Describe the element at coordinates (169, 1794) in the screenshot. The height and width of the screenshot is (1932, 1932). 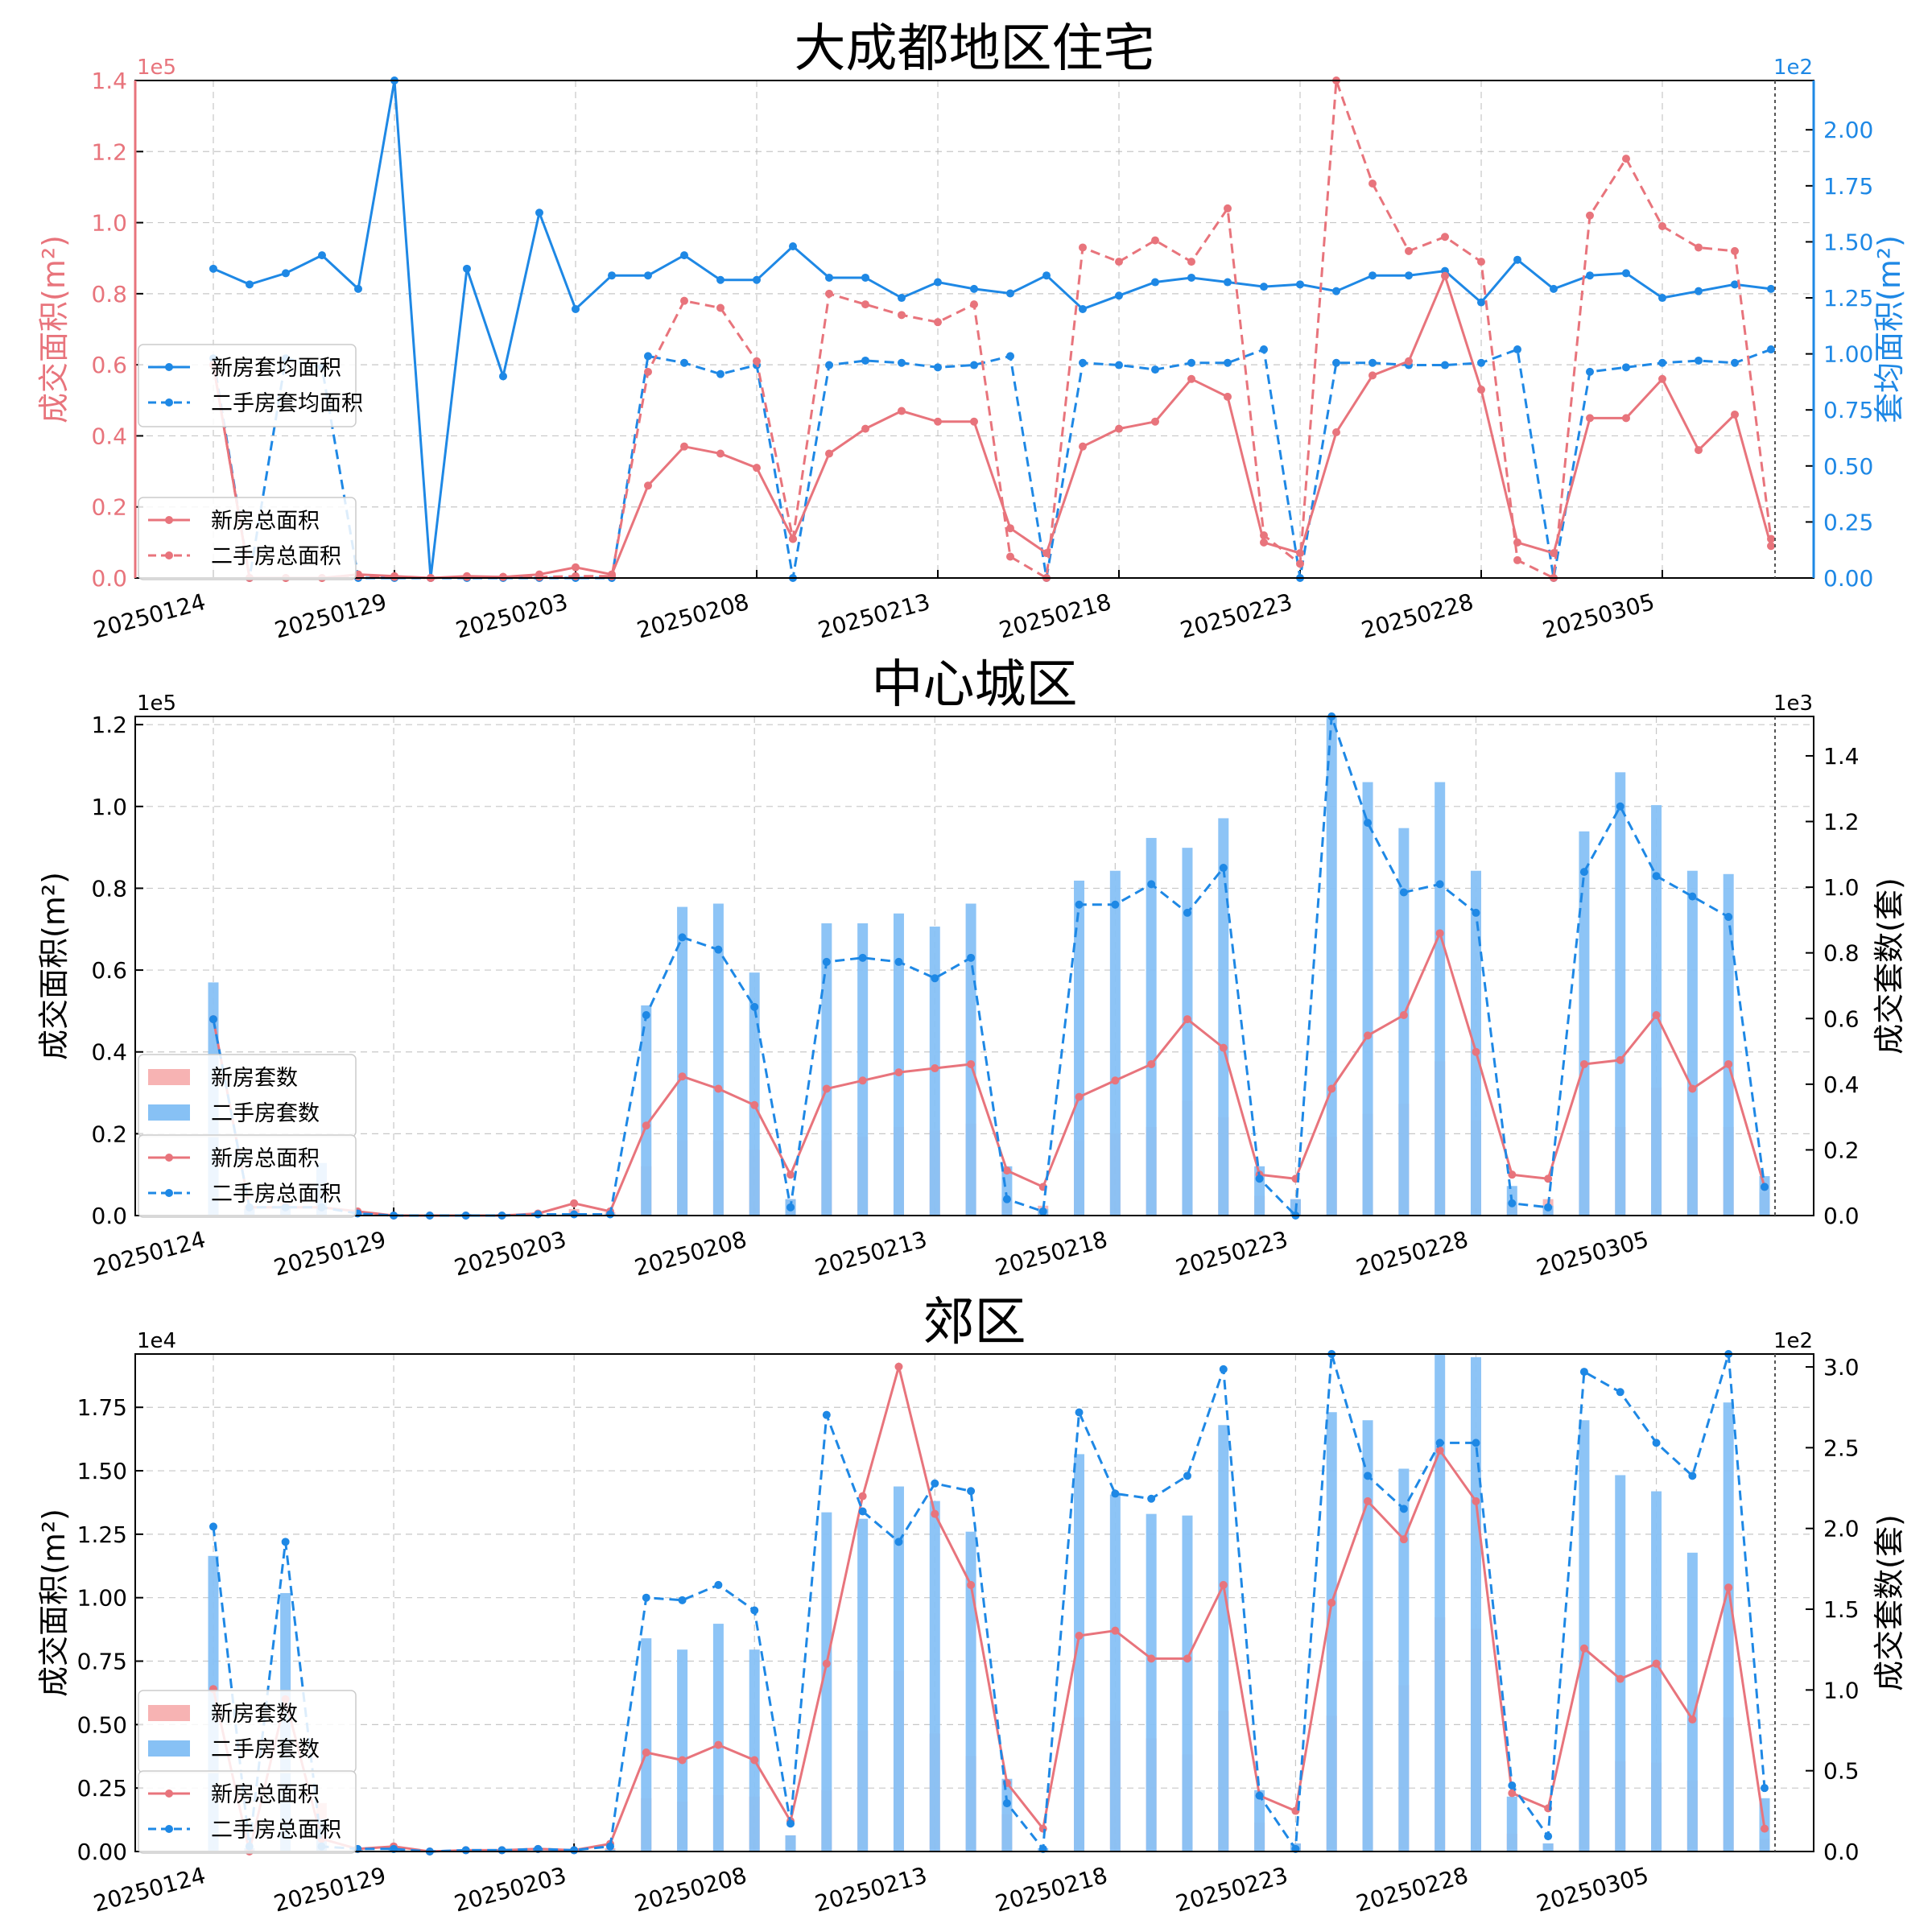
I see `legend-marker` at that location.